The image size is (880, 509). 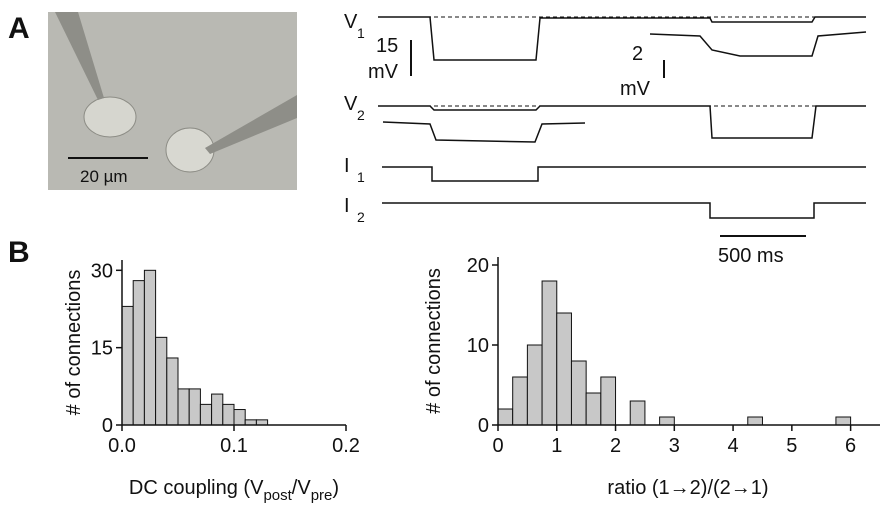 What do you see at coordinates (354, 118) in the screenshot?
I see `trace-labels: V 1V 2I 1I 2` at bounding box center [354, 118].